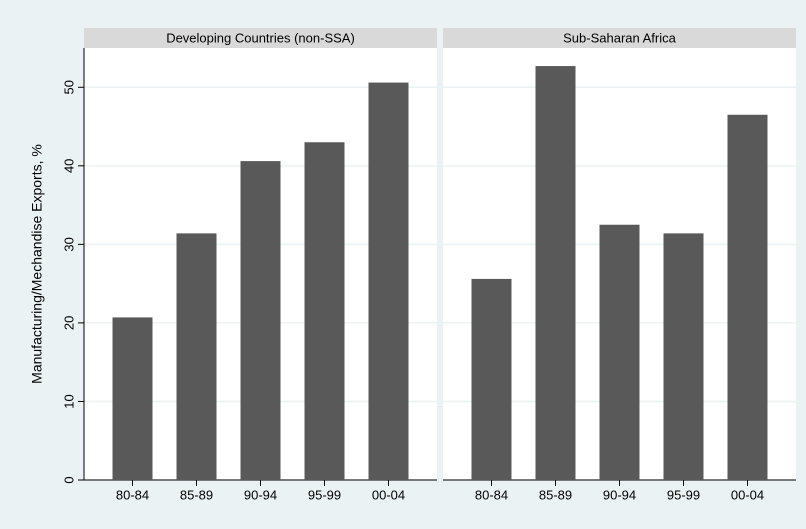 The height and width of the screenshot is (529, 806). I want to click on y-tick-label: 0, so click(68, 479).